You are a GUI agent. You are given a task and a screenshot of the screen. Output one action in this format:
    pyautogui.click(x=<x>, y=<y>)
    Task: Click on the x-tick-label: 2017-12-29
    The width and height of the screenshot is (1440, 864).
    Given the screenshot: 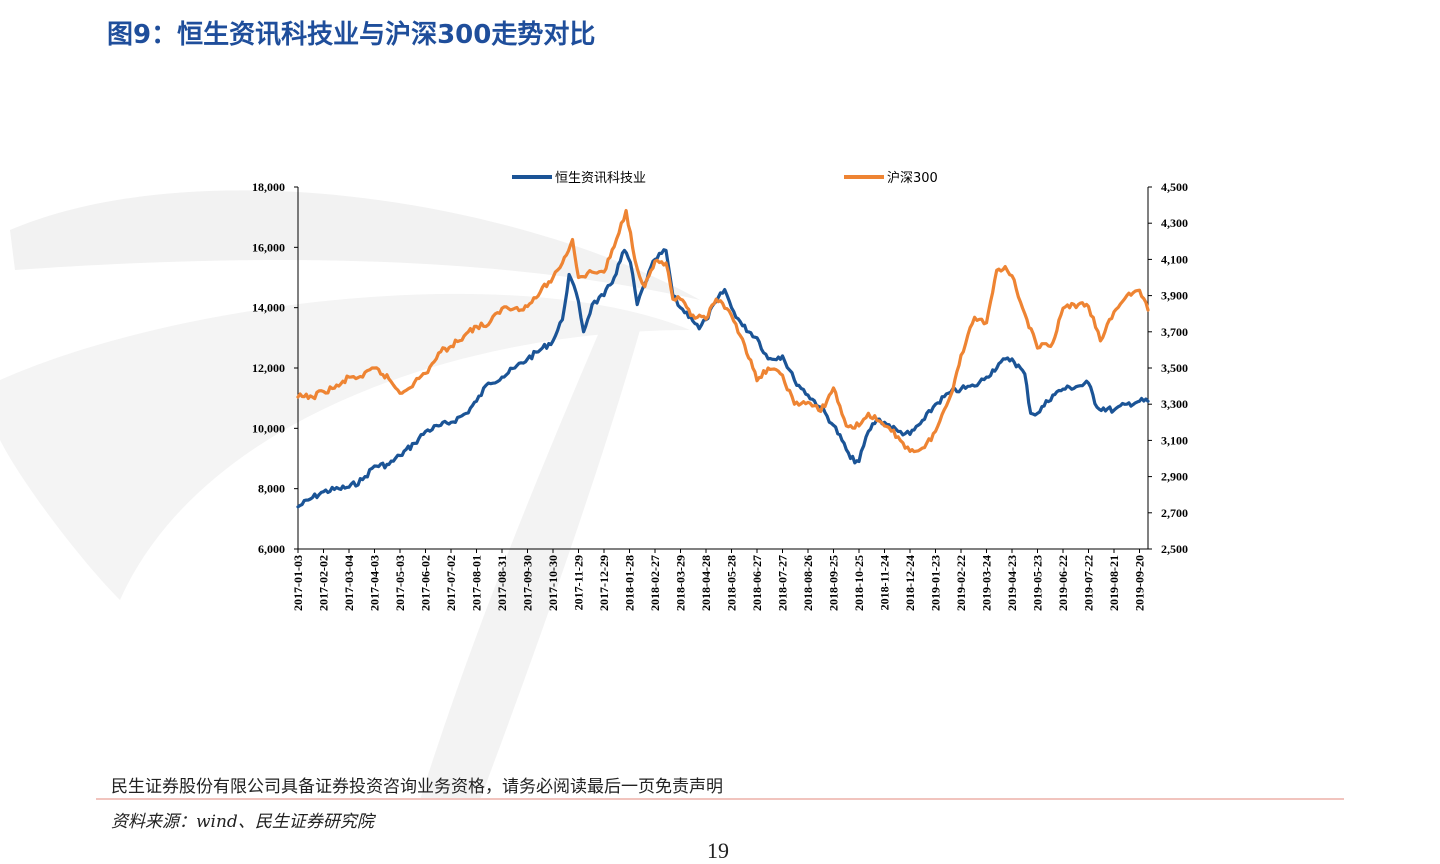 What is the action you would take?
    pyautogui.click(x=604, y=583)
    